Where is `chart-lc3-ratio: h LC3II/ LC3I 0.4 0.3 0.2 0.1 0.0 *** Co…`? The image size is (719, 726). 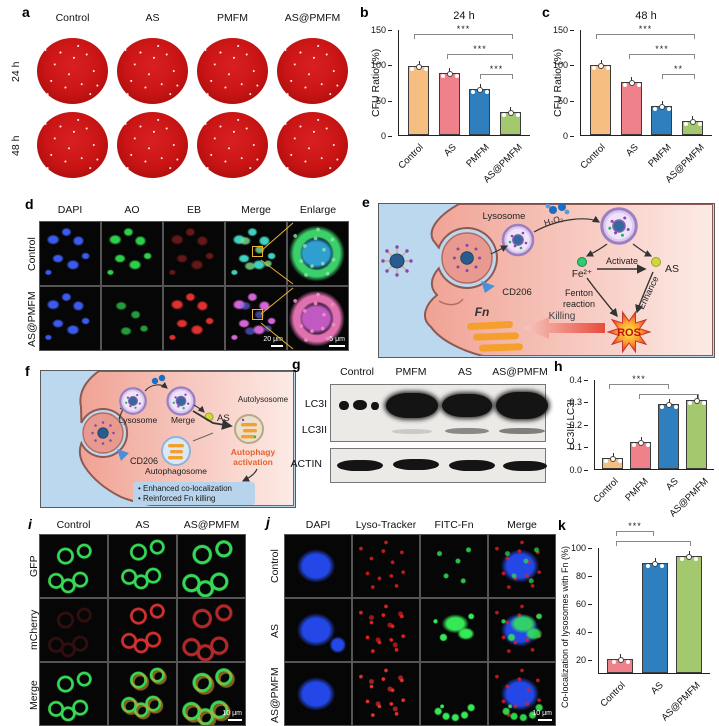
chart-lc3-ratio: h LC3II/ LC3I 0.4 0.3 0.2 0.1 0.0 *** Co… is located at coordinates (635, 438).